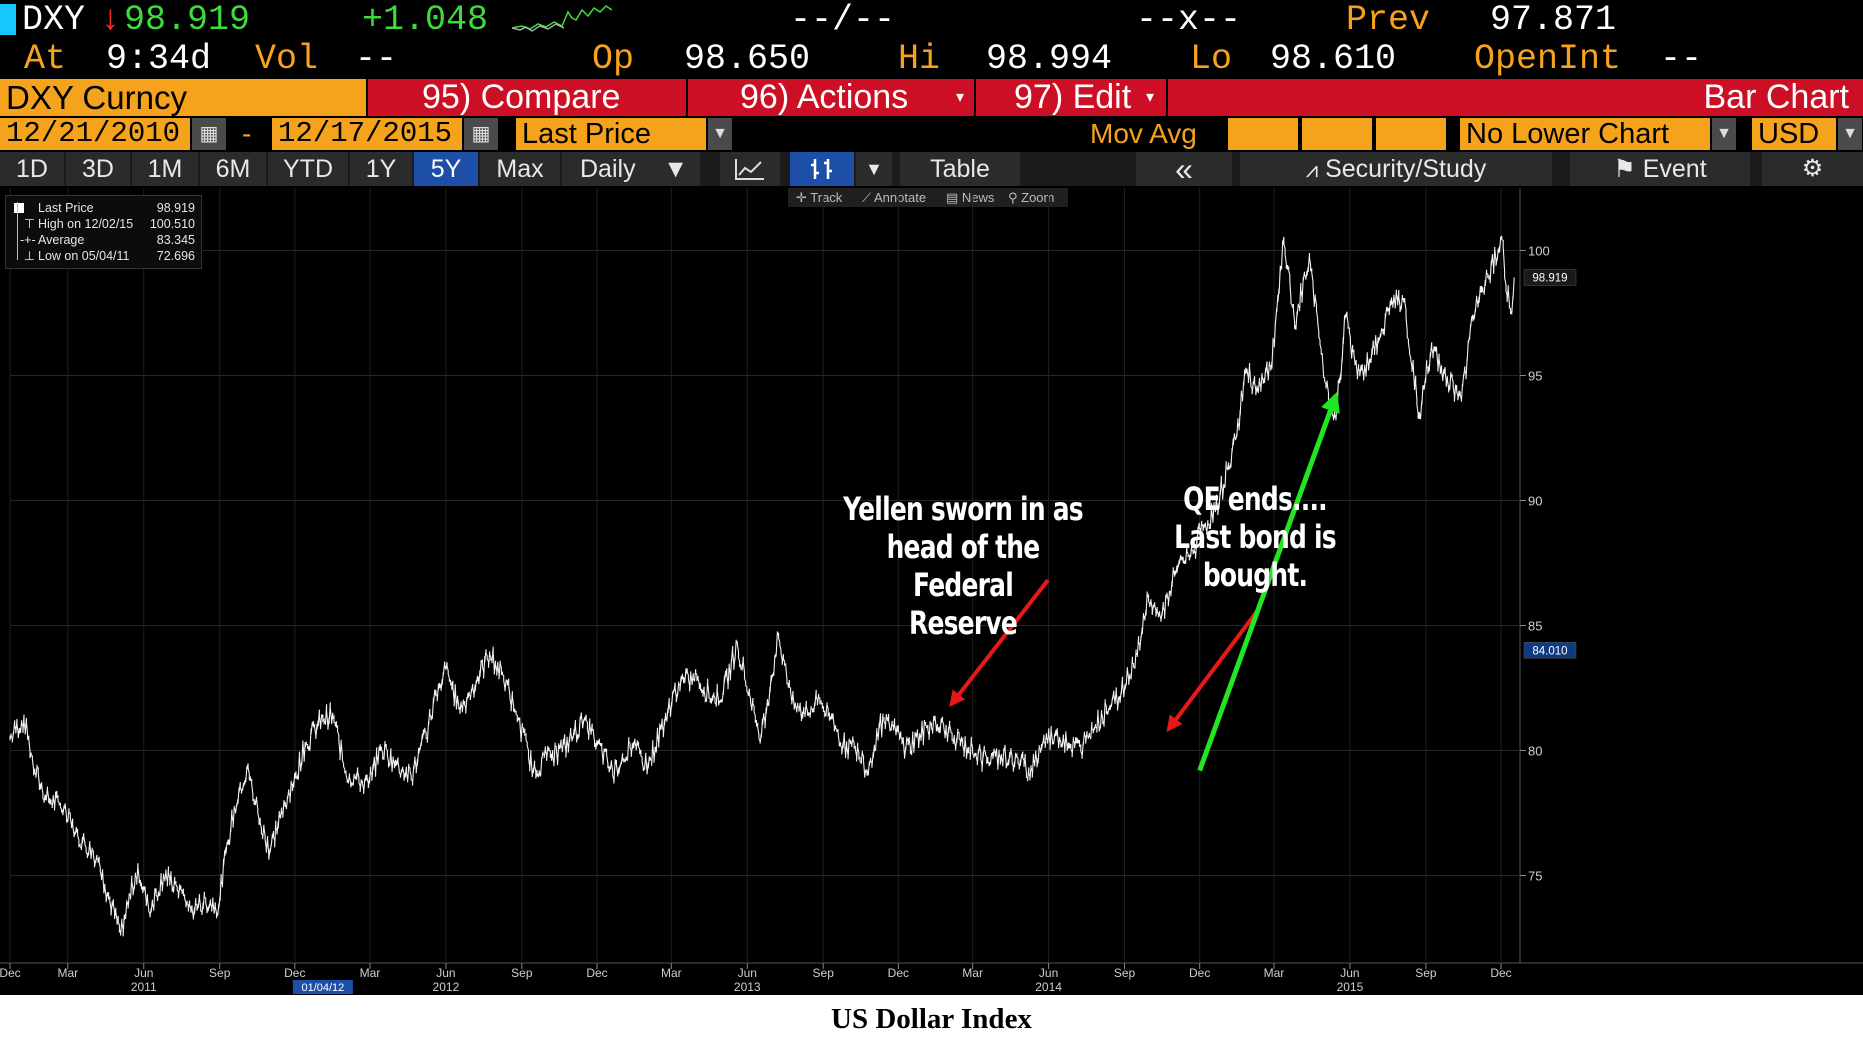 Image resolution: width=1863 pixels, height=1043 pixels. What do you see at coordinates (1211, 59) in the screenshot?
I see `low-label: Lo` at bounding box center [1211, 59].